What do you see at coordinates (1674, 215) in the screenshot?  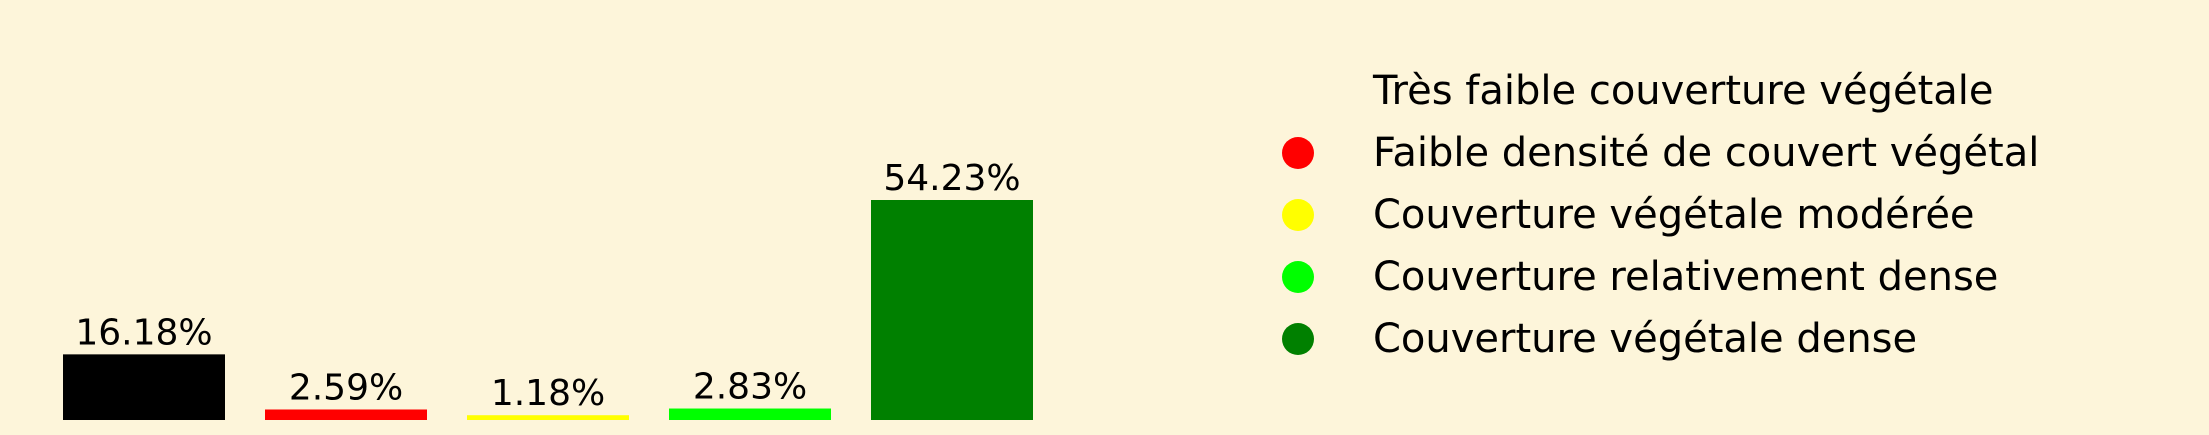 I see `legend-label: Couverture végétale modérée` at bounding box center [1674, 215].